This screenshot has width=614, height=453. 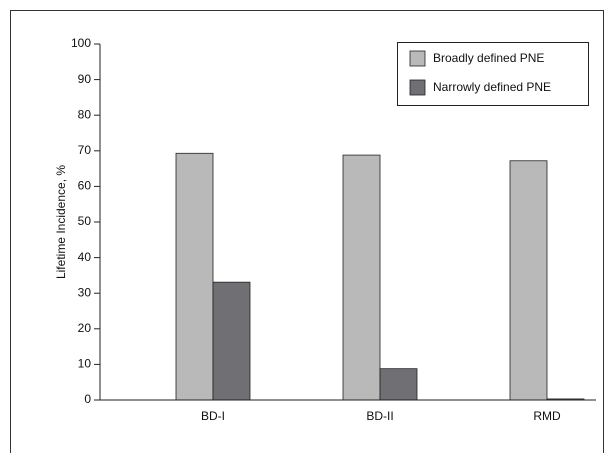 I want to click on y-tick-label: 60, so click(x=85, y=186).